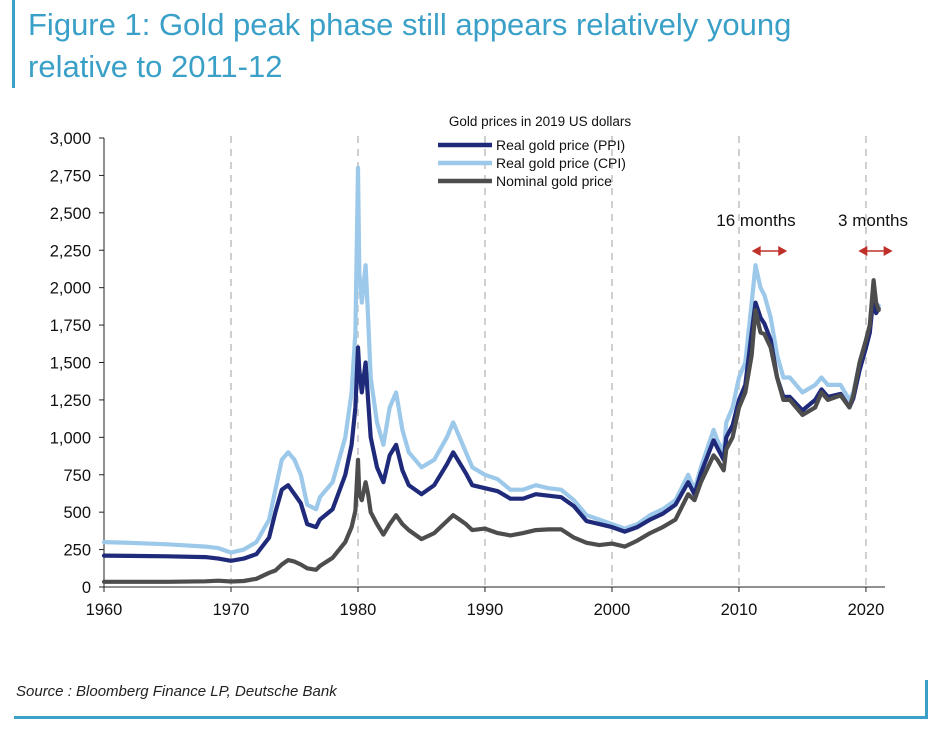 Image resolution: width=940 pixels, height=734 pixels. Describe the element at coordinates (155, 66) in the screenshot. I see `title-line-2: relative to 2011-12` at that location.